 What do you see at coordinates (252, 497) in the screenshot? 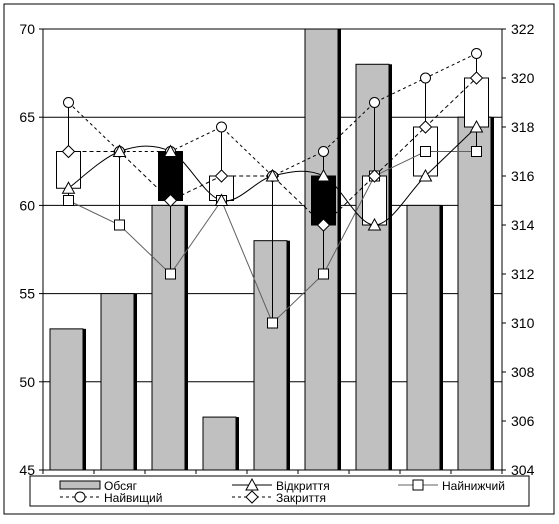
I see `legend-marker-close` at bounding box center [252, 497].